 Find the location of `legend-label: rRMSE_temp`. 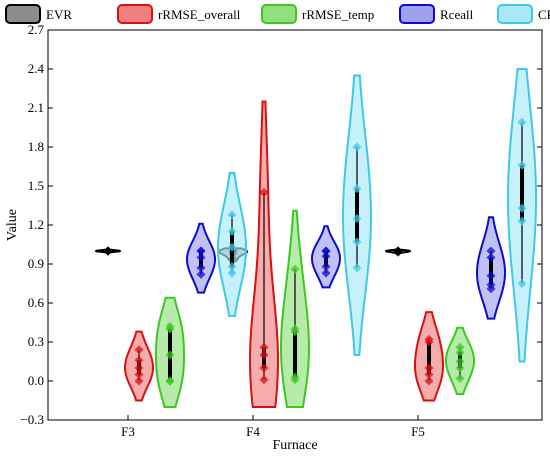

legend-label: rRMSE_temp is located at coordinates (338, 14).